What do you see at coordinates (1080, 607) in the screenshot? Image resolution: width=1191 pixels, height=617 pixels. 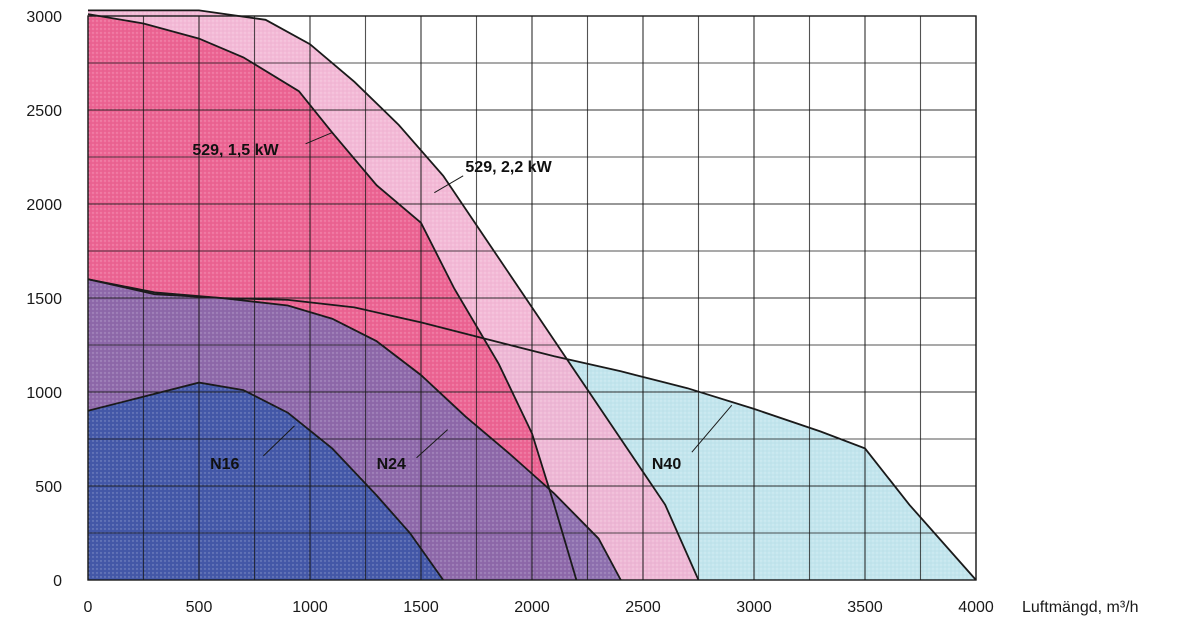 I see `x-axis-title: Luftmängd, m³/h` at bounding box center [1080, 607].